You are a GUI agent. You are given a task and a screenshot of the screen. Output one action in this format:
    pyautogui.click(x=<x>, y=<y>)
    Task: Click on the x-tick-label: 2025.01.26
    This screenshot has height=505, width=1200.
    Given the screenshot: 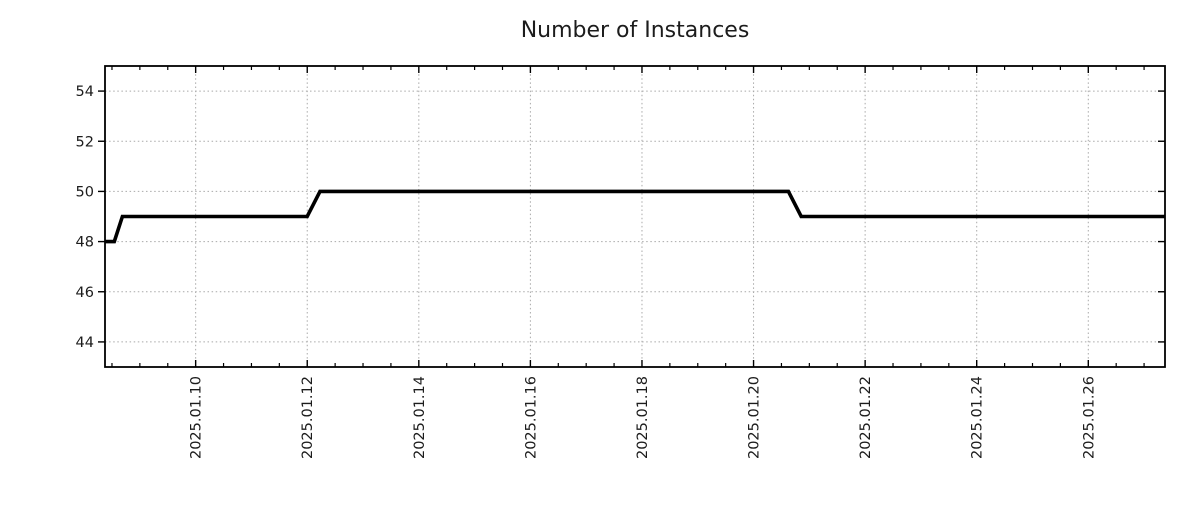 What is the action you would take?
    pyautogui.click(x=1089, y=417)
    